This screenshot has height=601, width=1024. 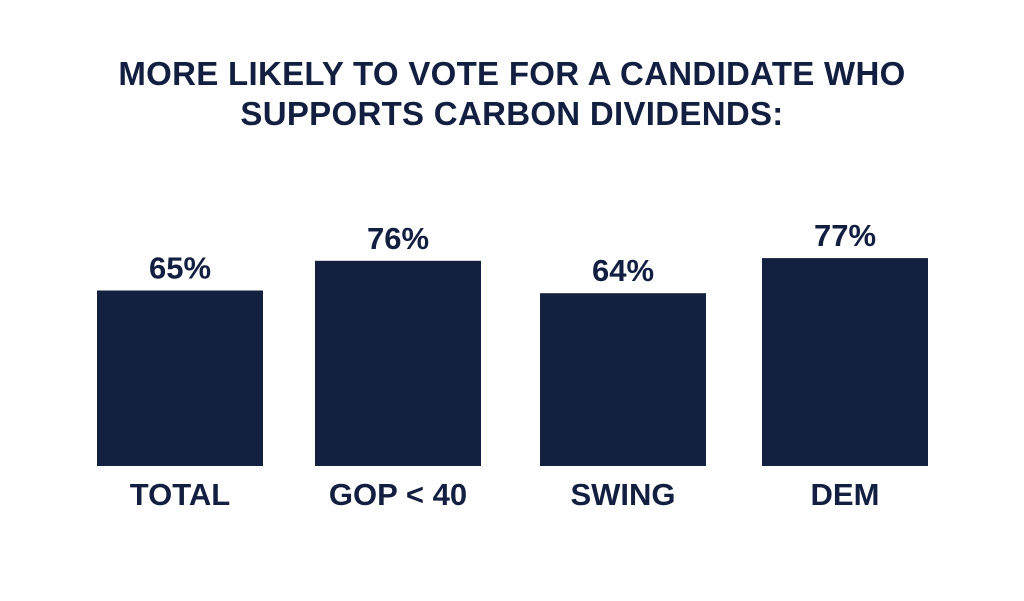 What do you see at coordinates (512, 113) in the screenshot?
I see `chart-title-line-2: SUPPORTS CARBON DIVIDENDS:` at bounding box center [512, 113].